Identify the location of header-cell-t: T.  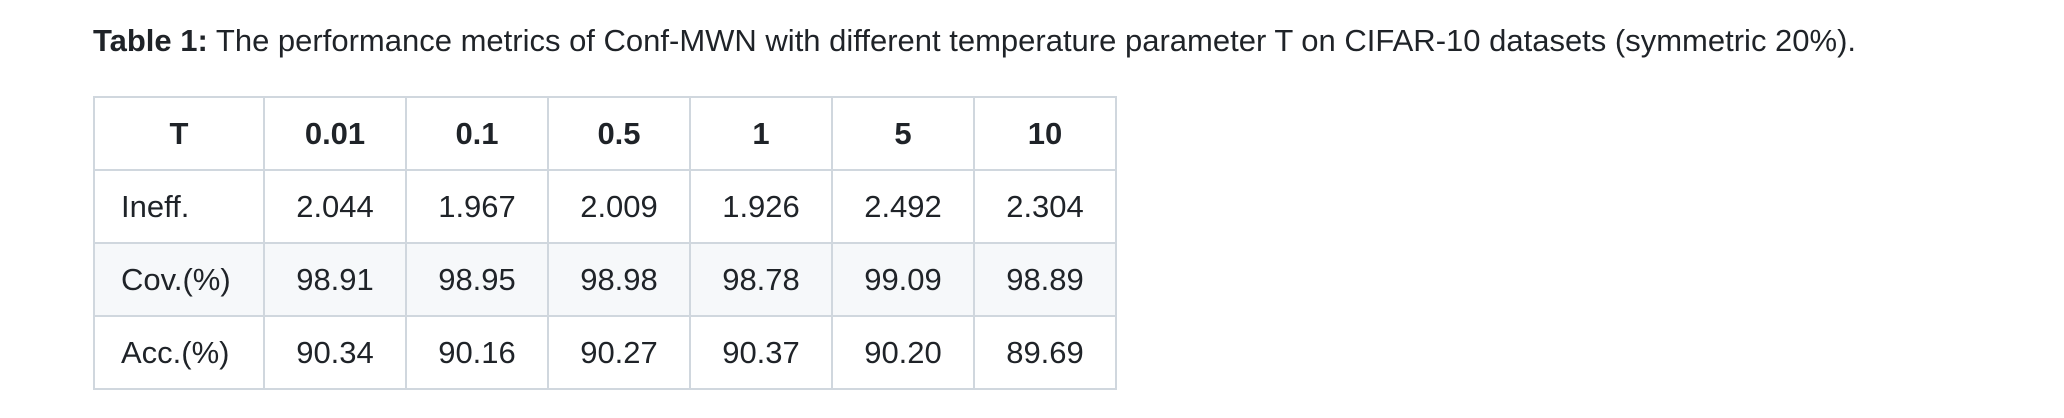
(179, 133).